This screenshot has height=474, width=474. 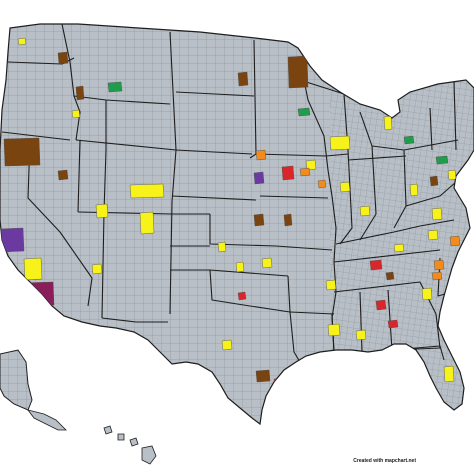 I want to click on highlighted-county-maroon, so click(x=38, y=294).